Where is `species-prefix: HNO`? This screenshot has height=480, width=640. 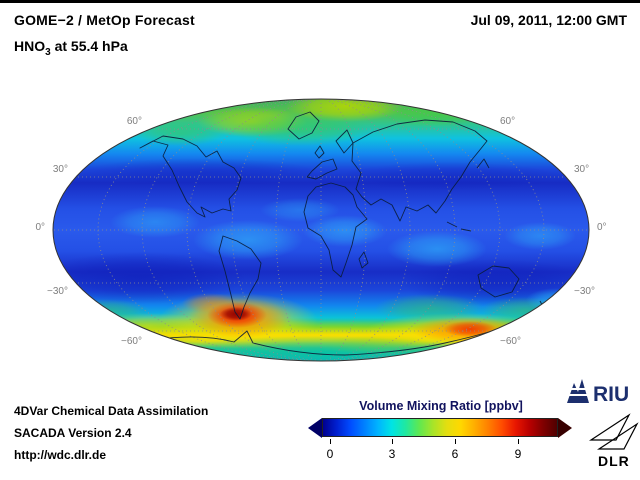 species-prefix: HNO is located at coordinates (30, 46).